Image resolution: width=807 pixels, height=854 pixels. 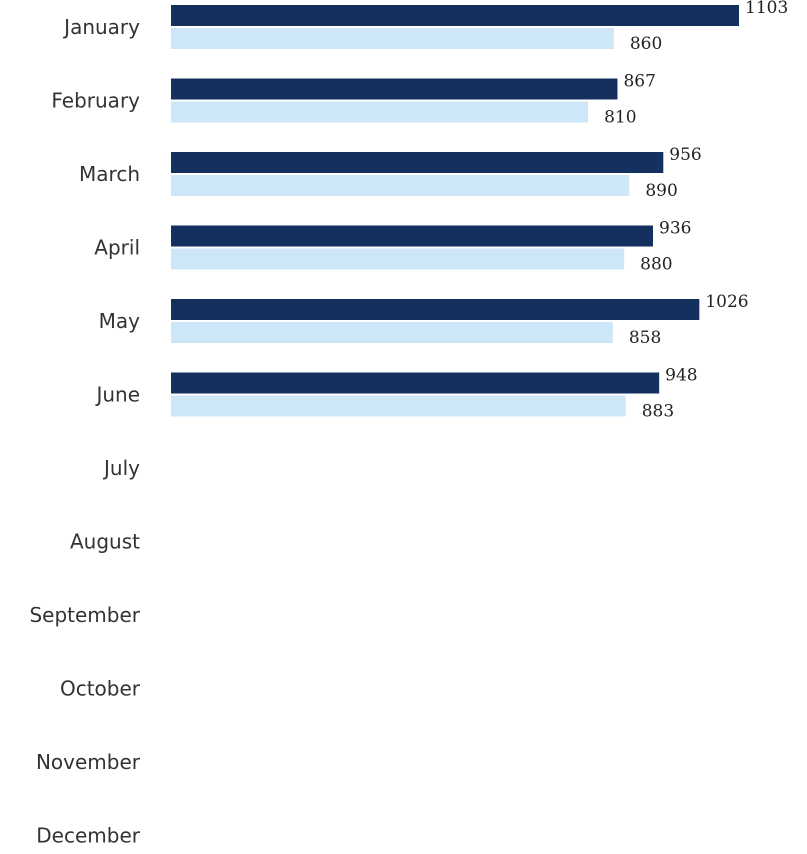 I want to click on category-label-september: September, so click(x=84, y=615).